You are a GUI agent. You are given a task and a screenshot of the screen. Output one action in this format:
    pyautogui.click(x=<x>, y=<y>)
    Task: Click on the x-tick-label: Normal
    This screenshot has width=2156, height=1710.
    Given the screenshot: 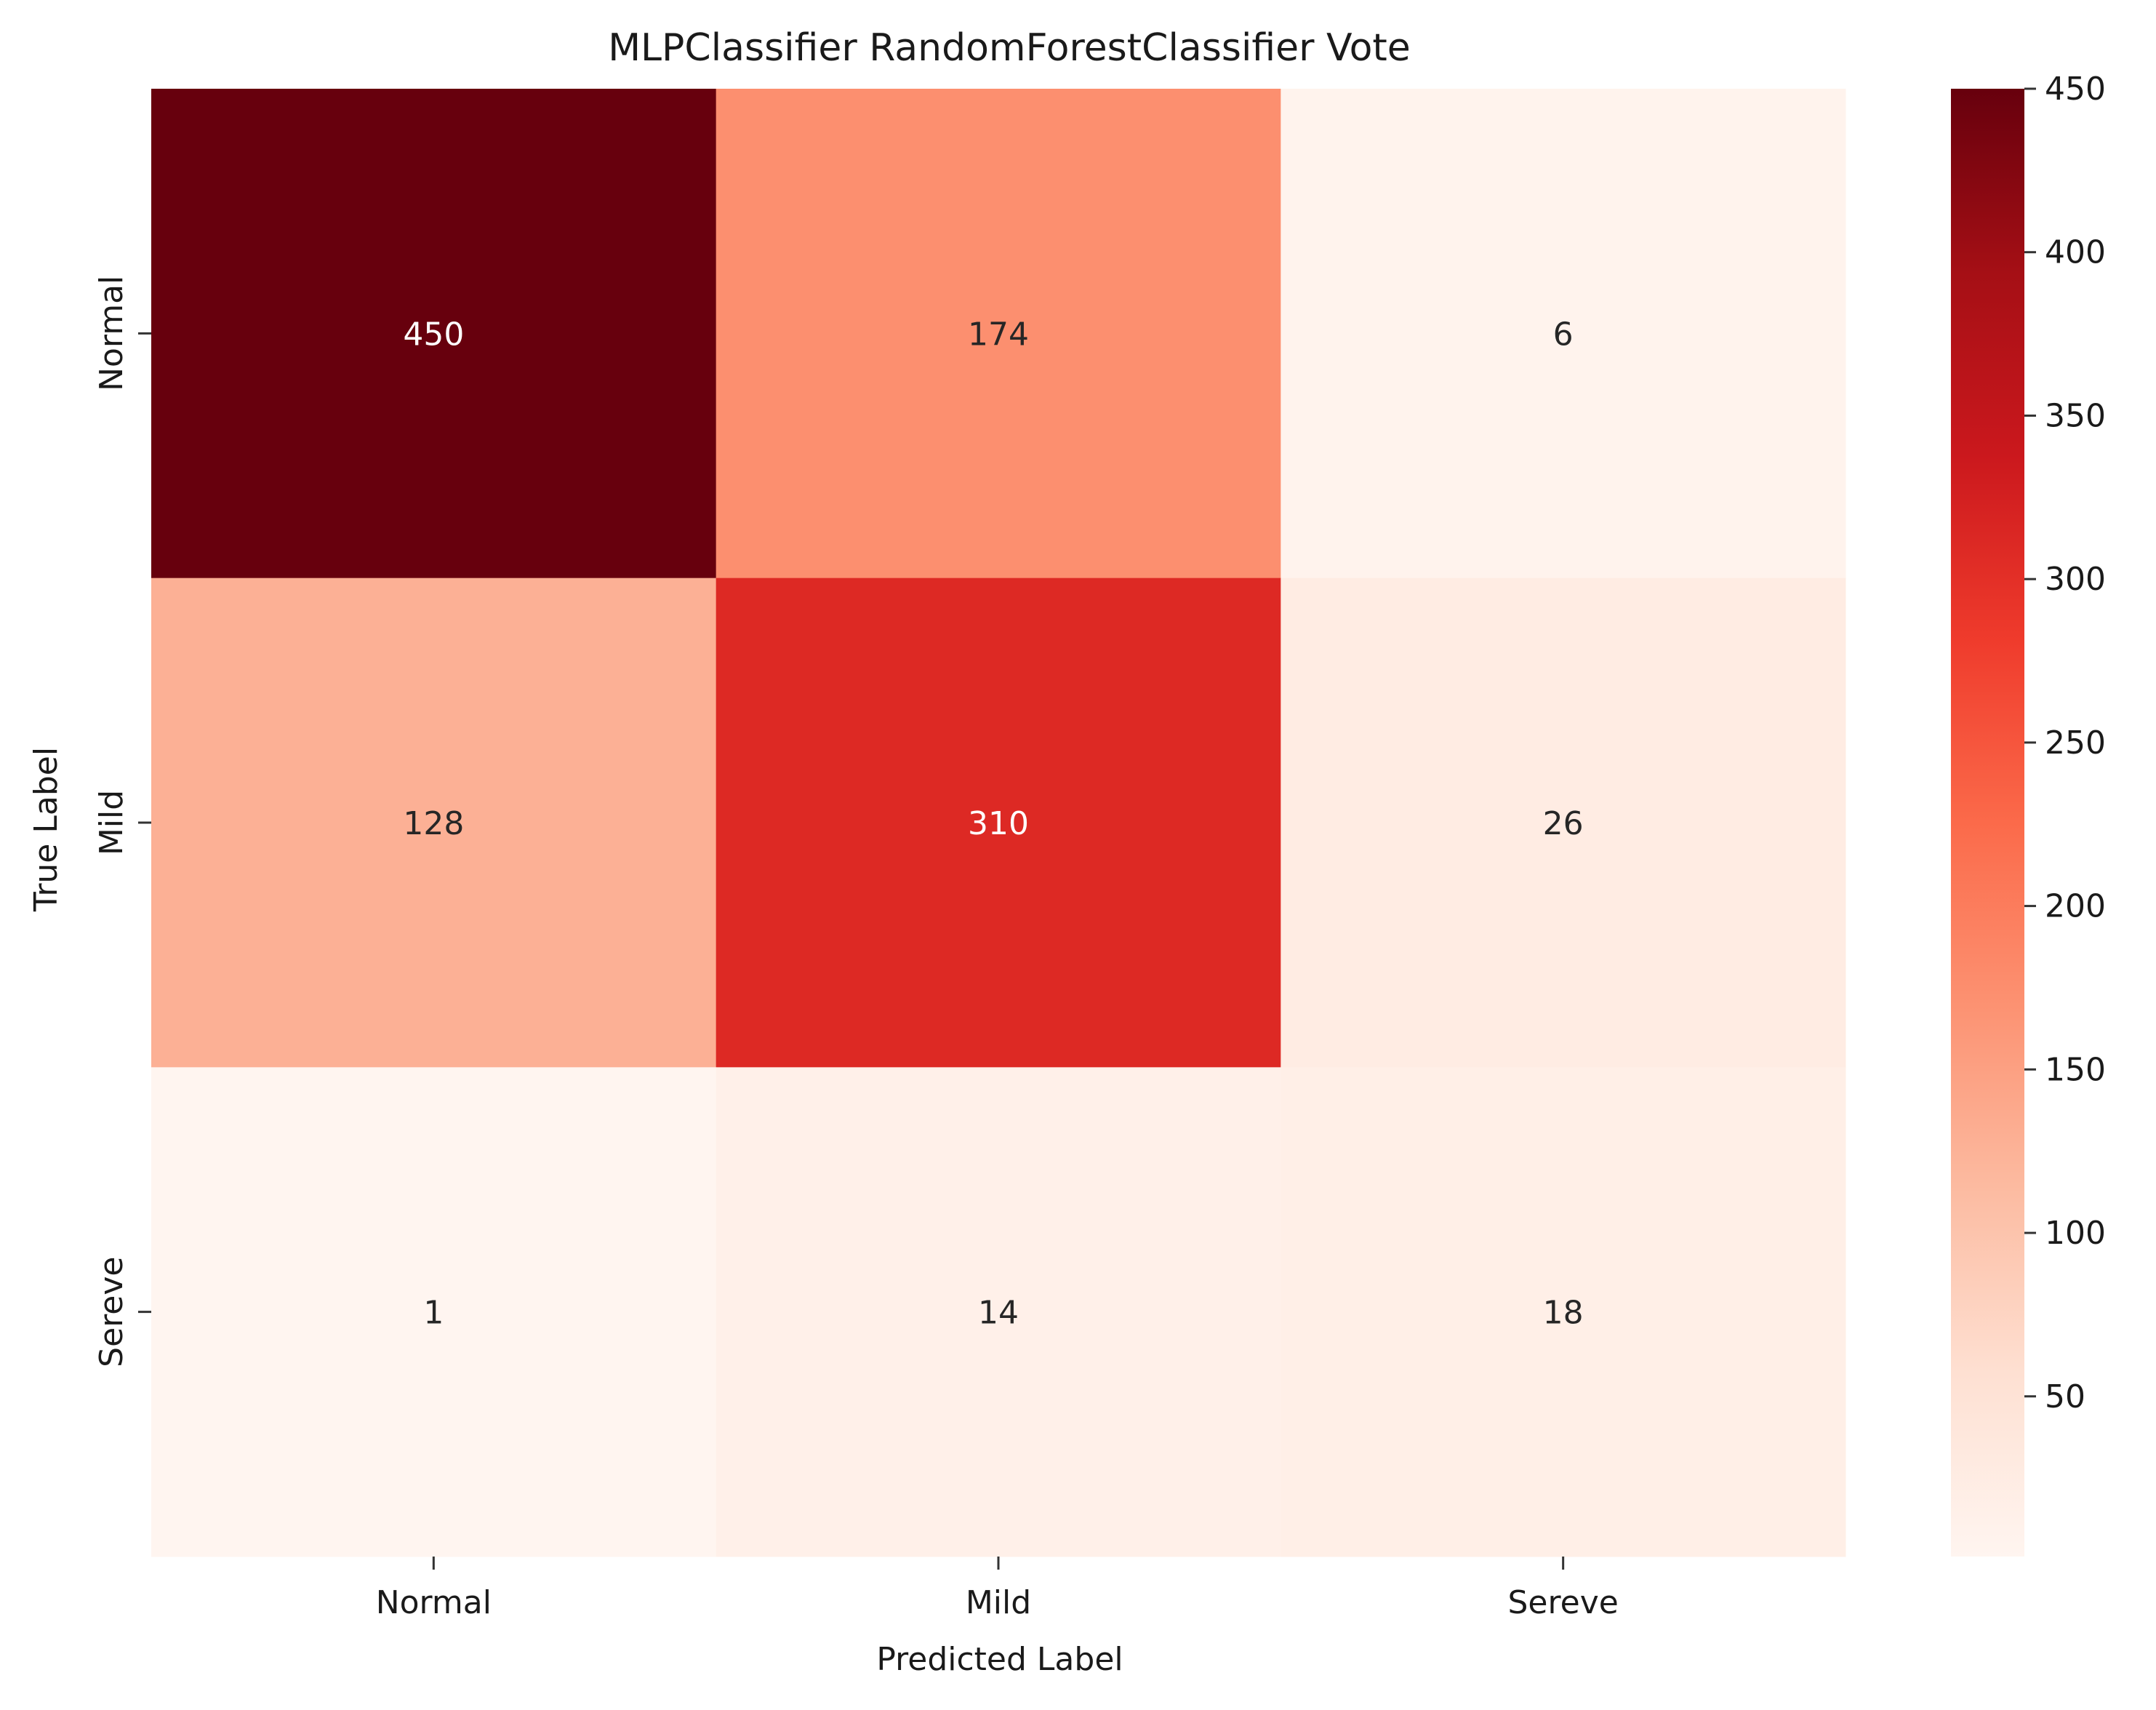 What is the action you would take?
    pyautogui.click(x=434, y=1602)
    